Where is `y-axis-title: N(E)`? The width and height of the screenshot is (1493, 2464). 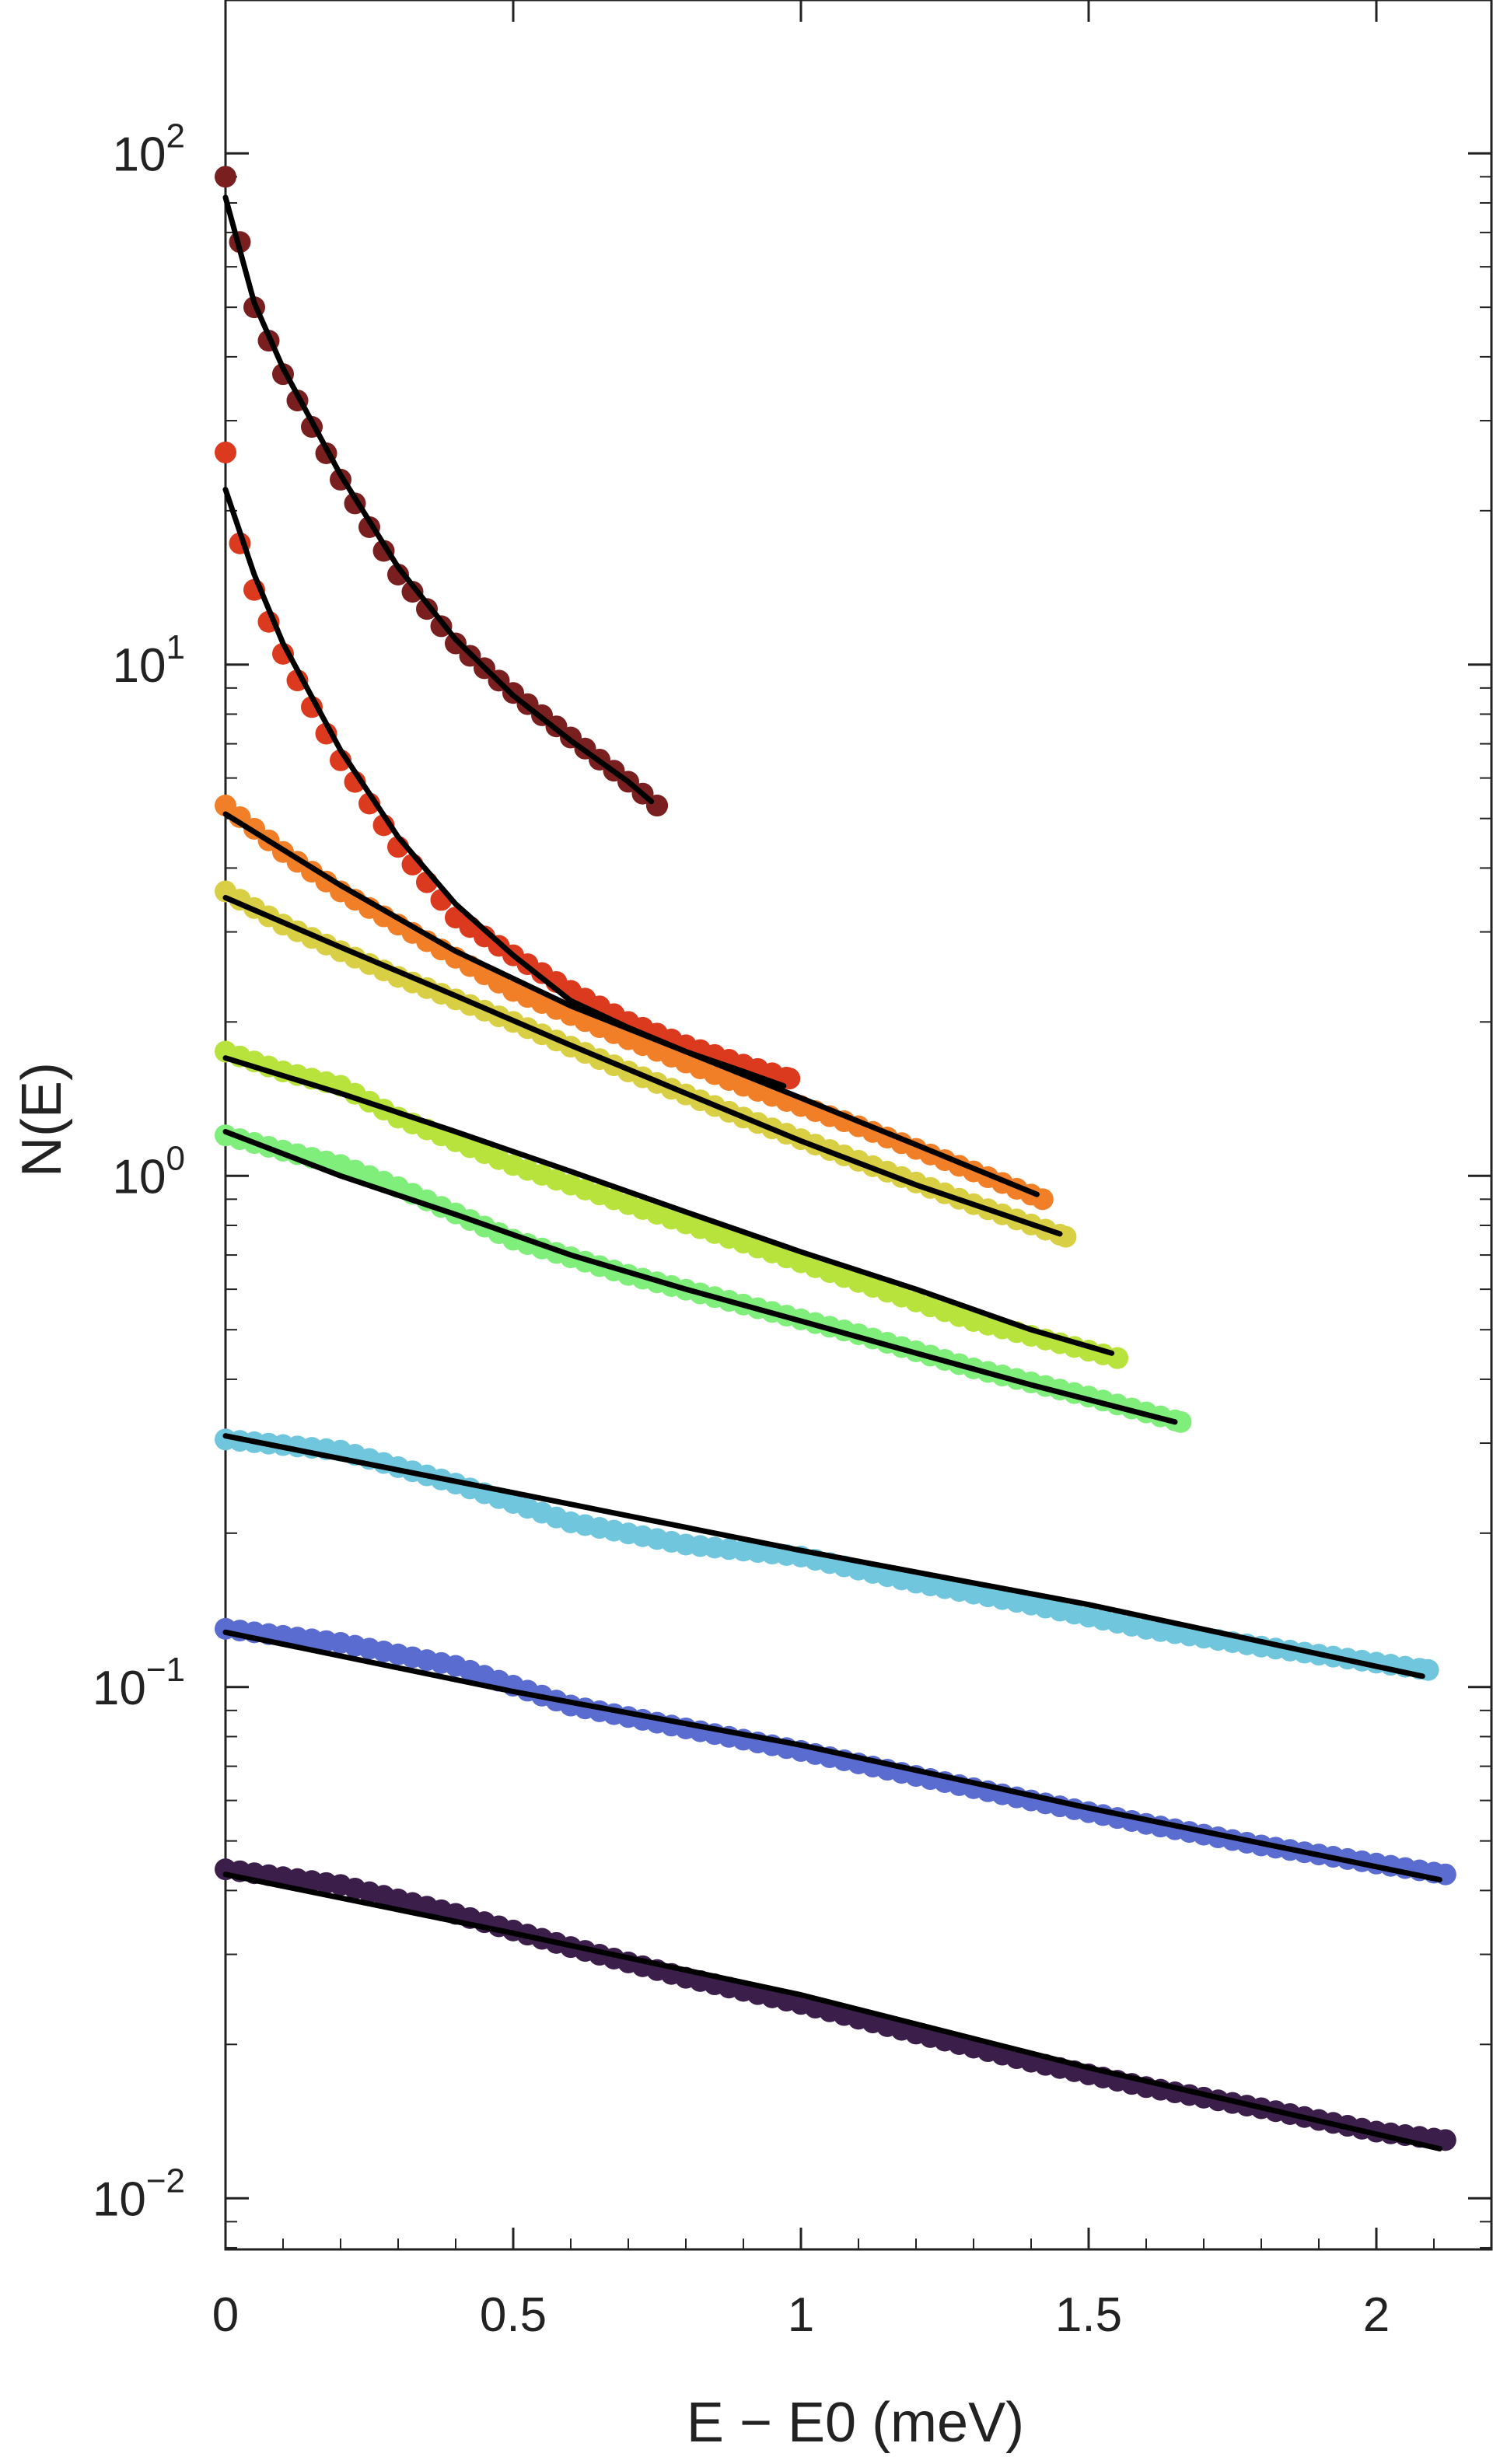 y-axis-title: N(E) is located at coordinates (42, 1119).